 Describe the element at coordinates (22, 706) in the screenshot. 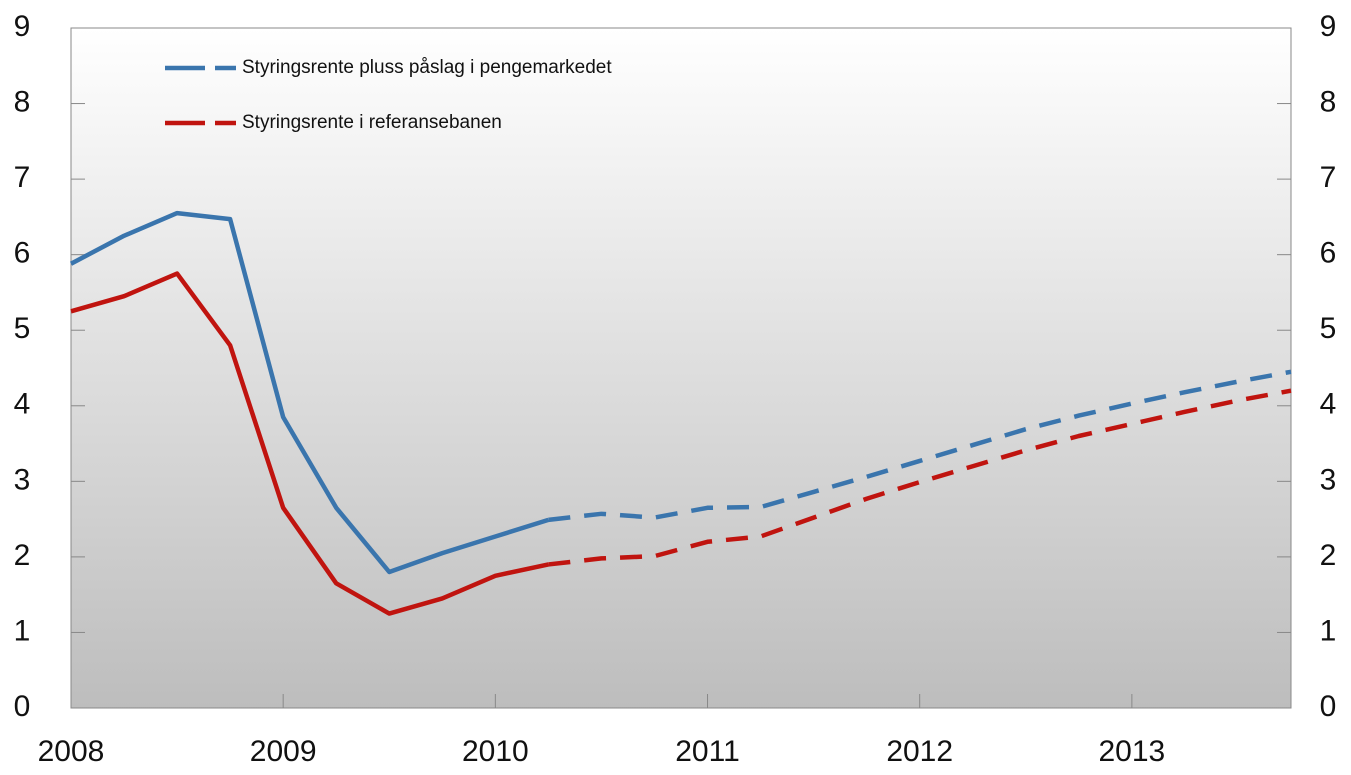

I see `y-tick-label: 0` at that location.